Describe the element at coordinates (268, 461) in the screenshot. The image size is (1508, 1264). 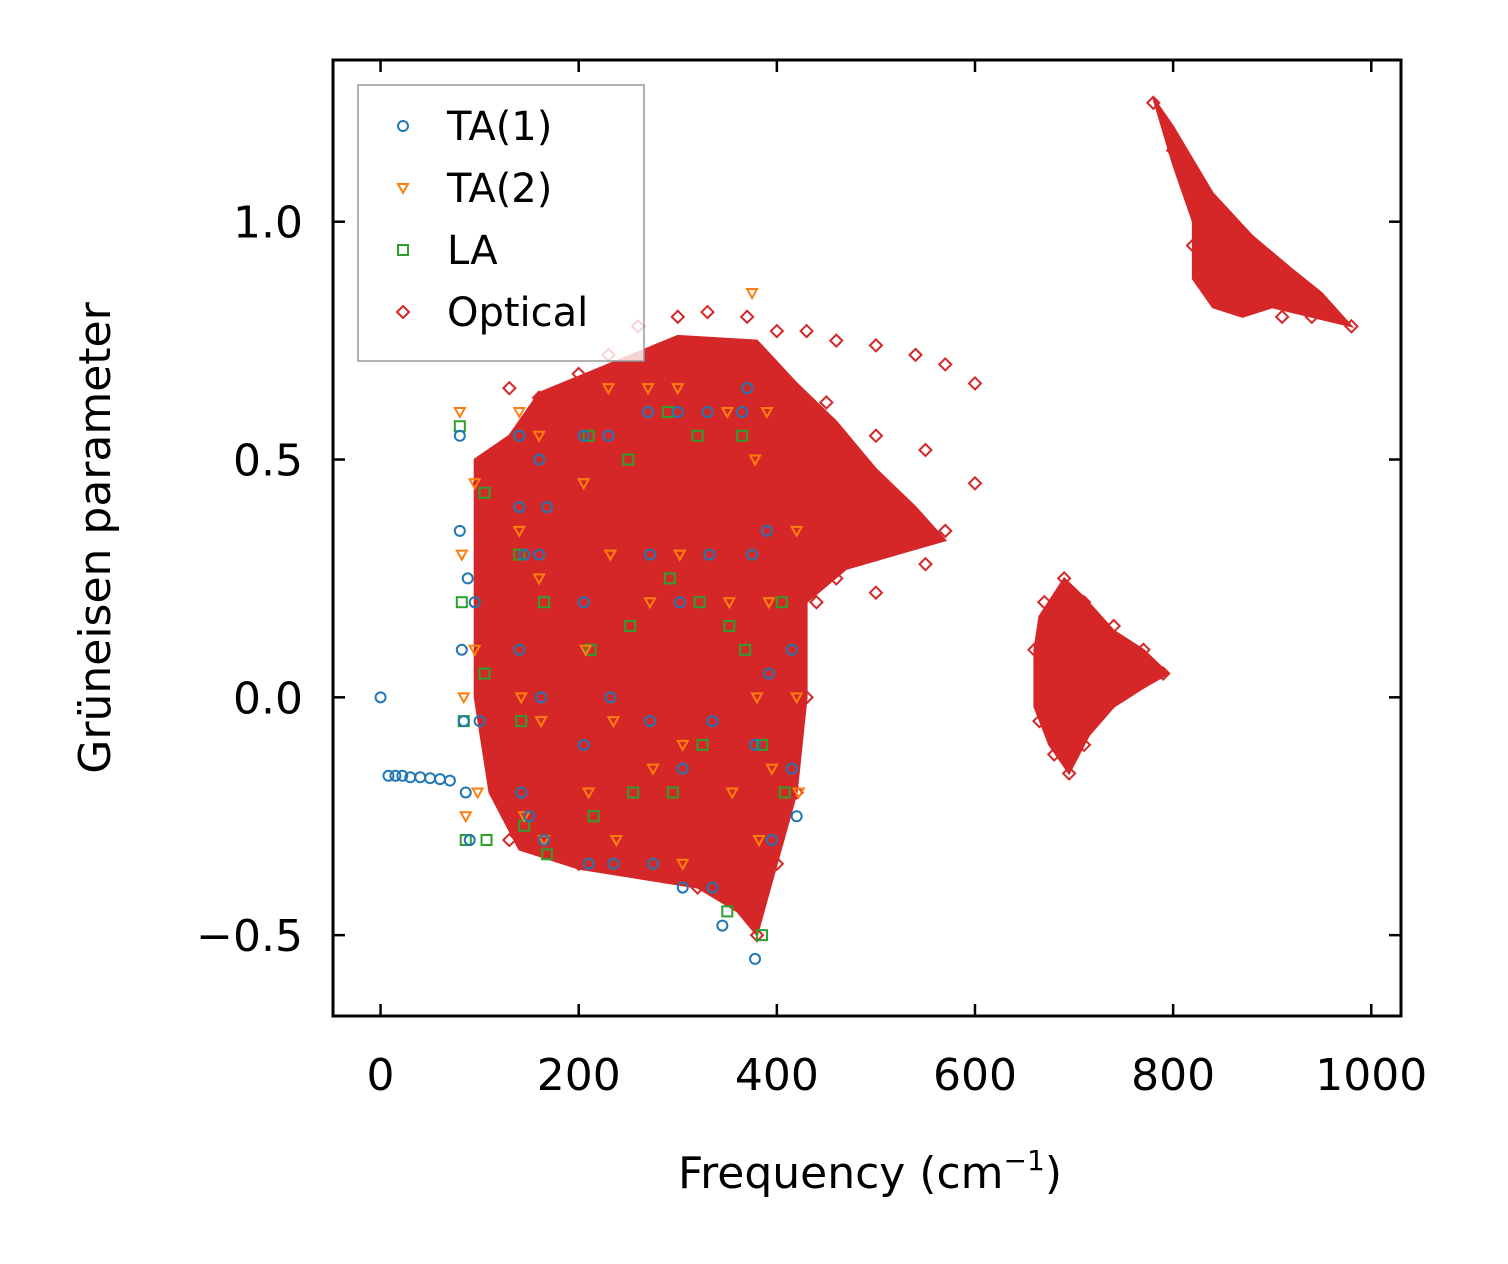
I see `y-tick-label-2: 0.5` at that location.